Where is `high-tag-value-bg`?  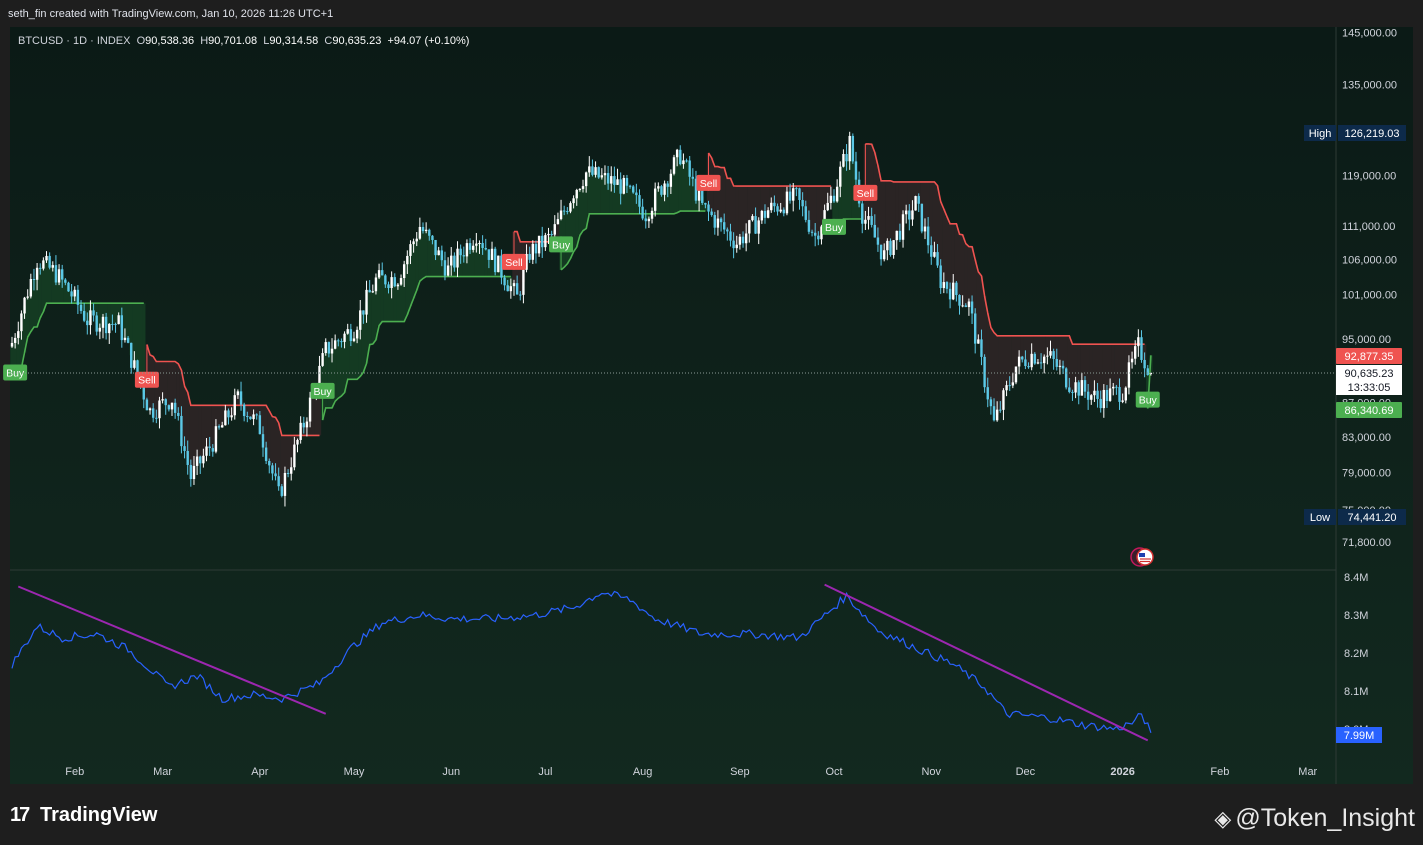 high-tag-value-bg is located at coordinates (1372, 133).